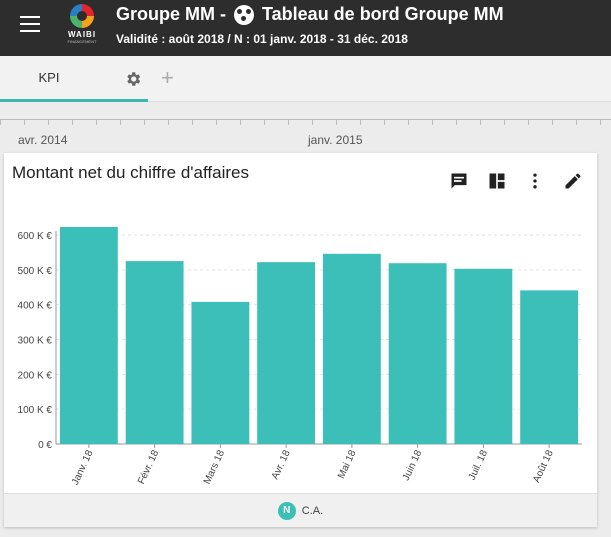 The height and width of the screenshot is (537, 611). Describe the element at coordinates (543, 466) in the screenshot. I see `x-tick-label: Août 18` at that location.